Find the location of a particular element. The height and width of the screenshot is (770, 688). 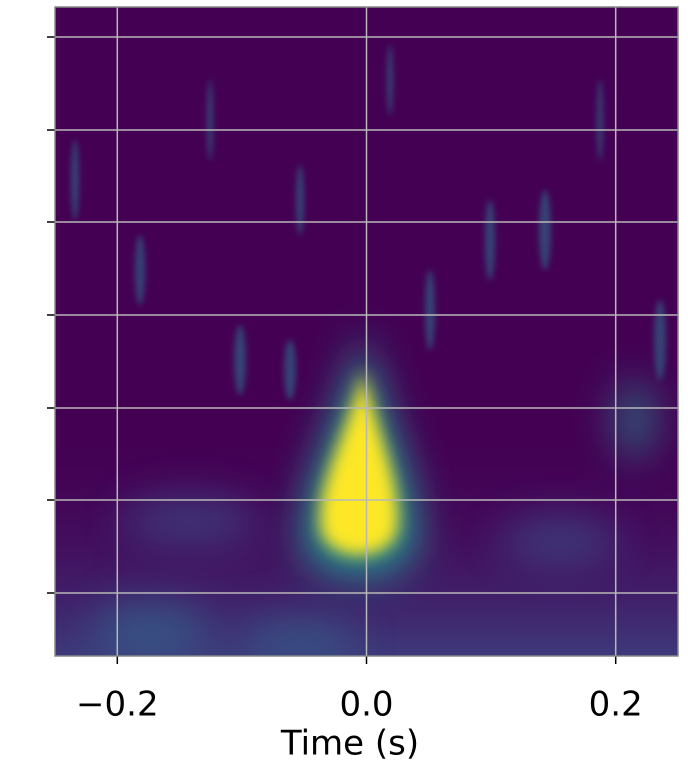

x-tick-label: 0.0 is located at coordinates (366, 705).